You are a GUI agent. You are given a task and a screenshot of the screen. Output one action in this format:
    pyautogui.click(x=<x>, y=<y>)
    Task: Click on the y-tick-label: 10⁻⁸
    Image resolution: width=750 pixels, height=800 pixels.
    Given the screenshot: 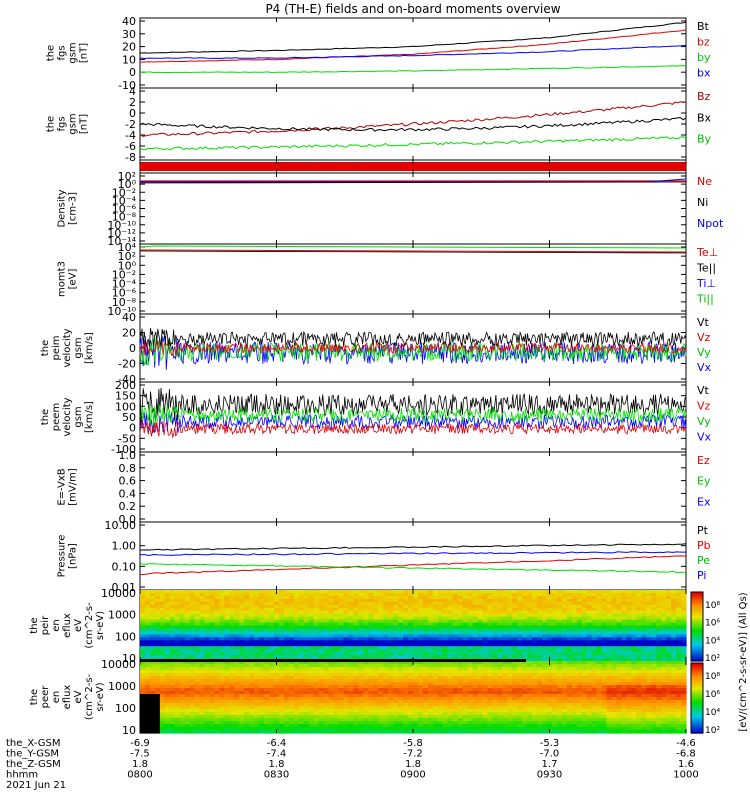 What is the action you would take?
    pyautogui.click(x=124, y=217)
    